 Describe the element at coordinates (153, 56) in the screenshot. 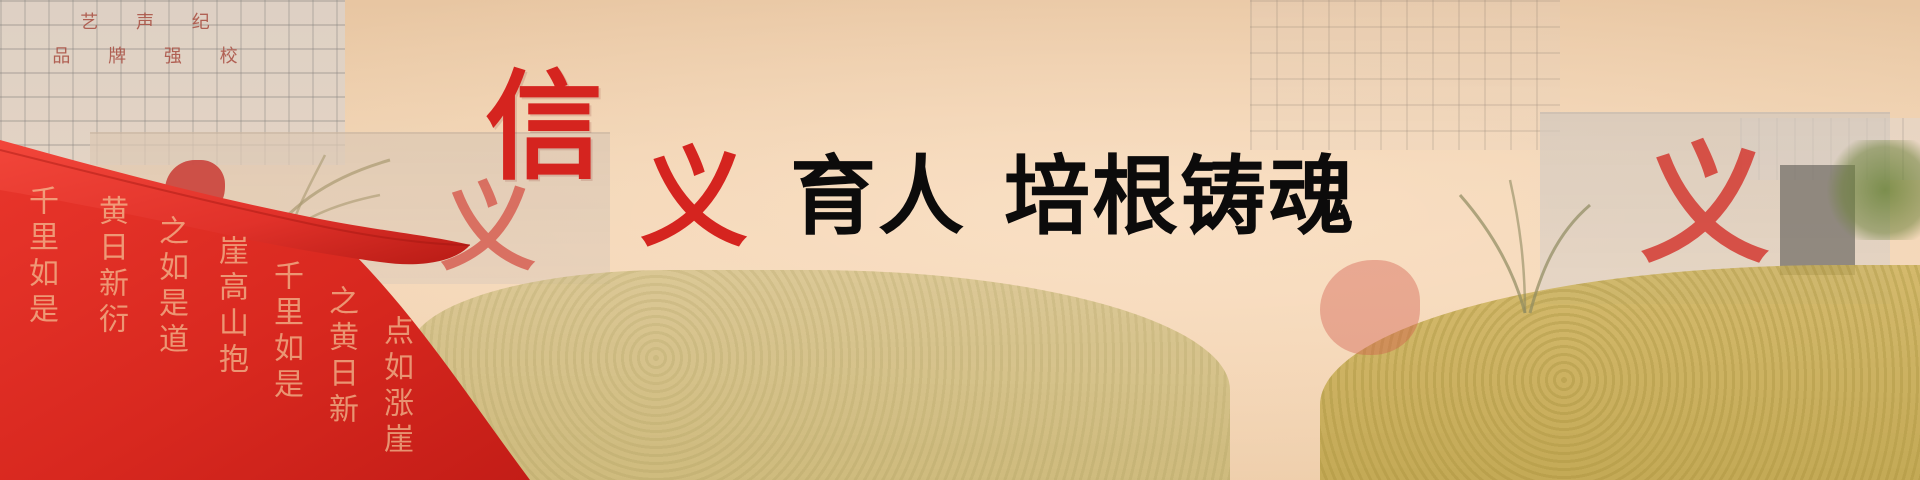

I see `building-sign-line-2: 品 牌 强 校` at that location.